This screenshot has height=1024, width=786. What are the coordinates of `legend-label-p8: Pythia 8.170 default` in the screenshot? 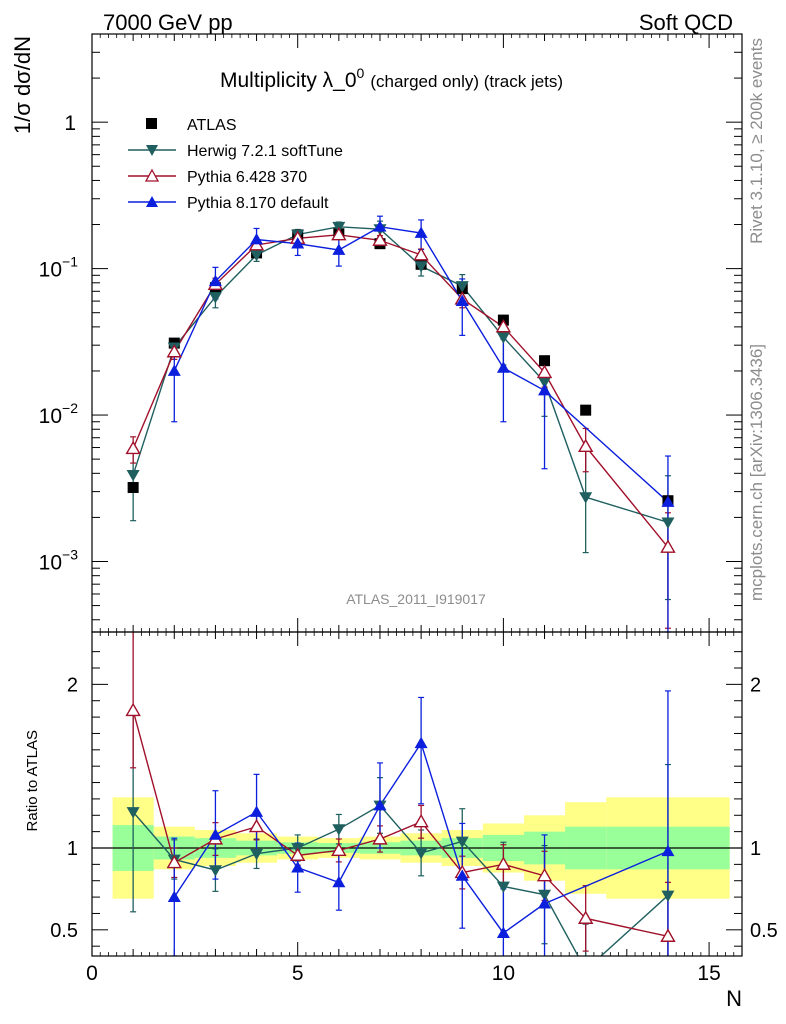 It's located at (258, 203).